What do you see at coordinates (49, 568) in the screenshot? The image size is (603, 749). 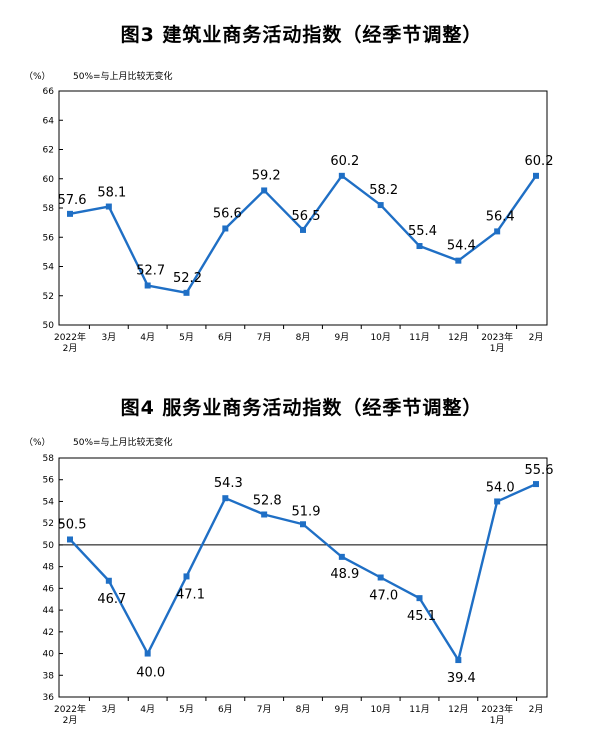 I see `y-tick-label: 48` at bounding box center [49, 568].